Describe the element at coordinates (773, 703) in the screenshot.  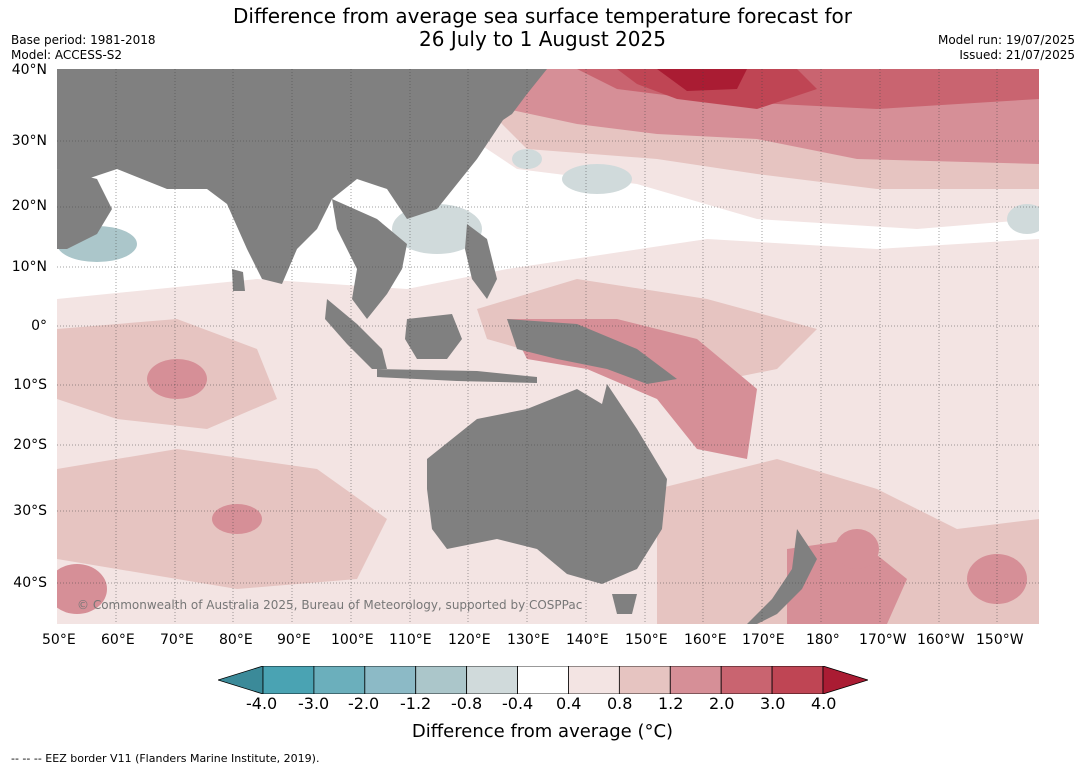
I see `colorbar-tick-label: 3.0` at that location.